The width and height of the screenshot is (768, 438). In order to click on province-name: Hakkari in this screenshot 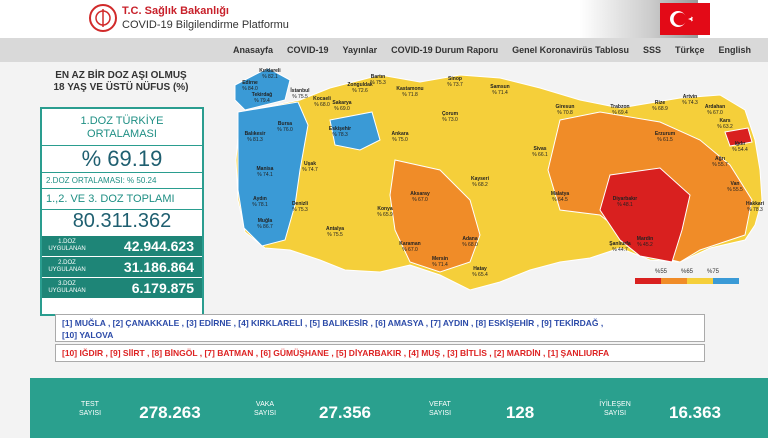, I will do `click(755, 204)`.